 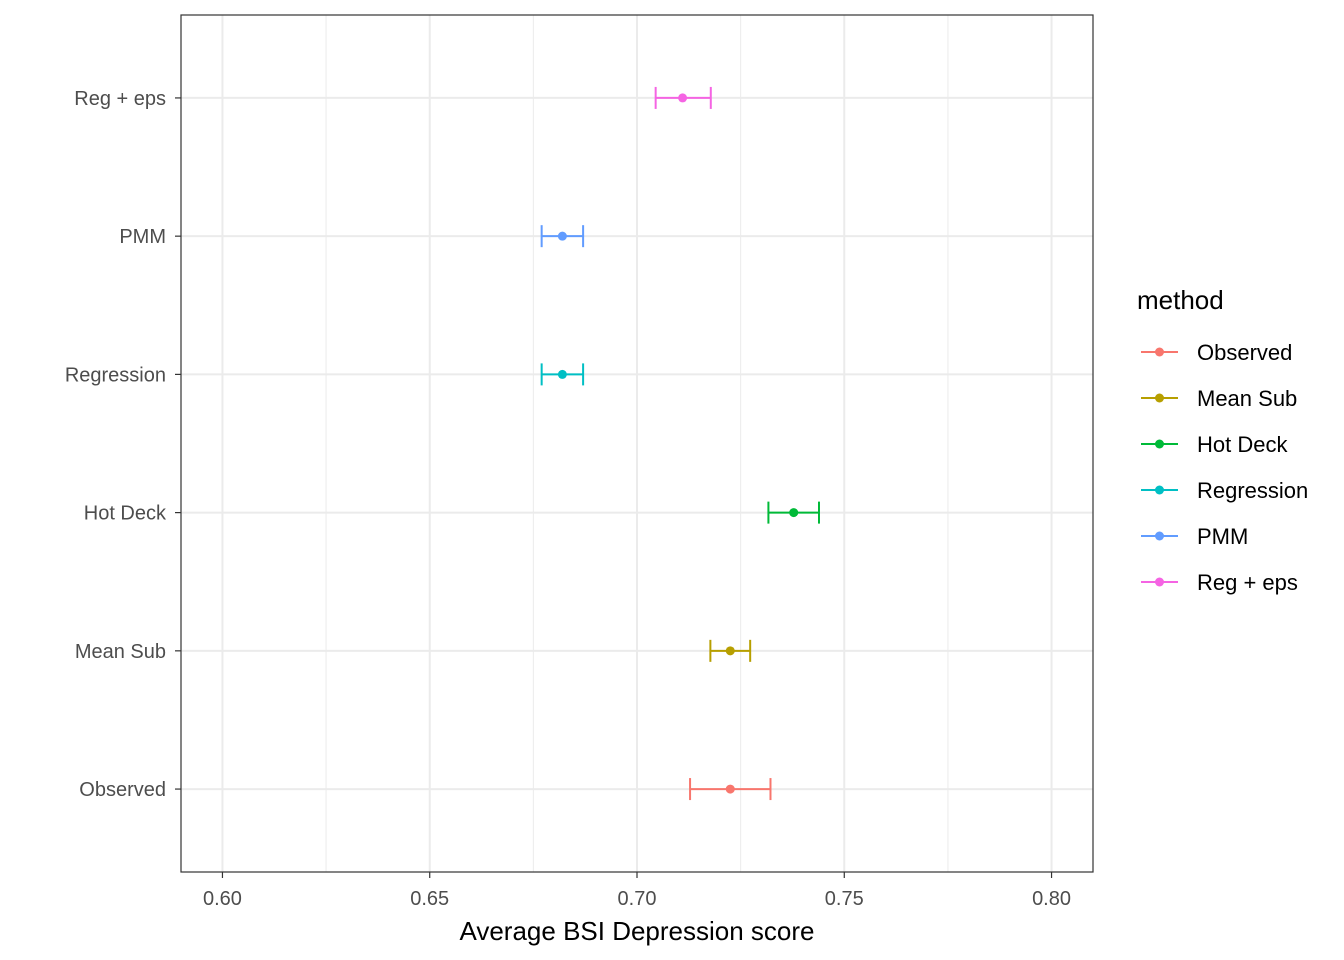 What do you see at coordinates (120, 99) in the screenshot?
I see `y-tick-label: Reg + eps` at bounding box center [120, 99].